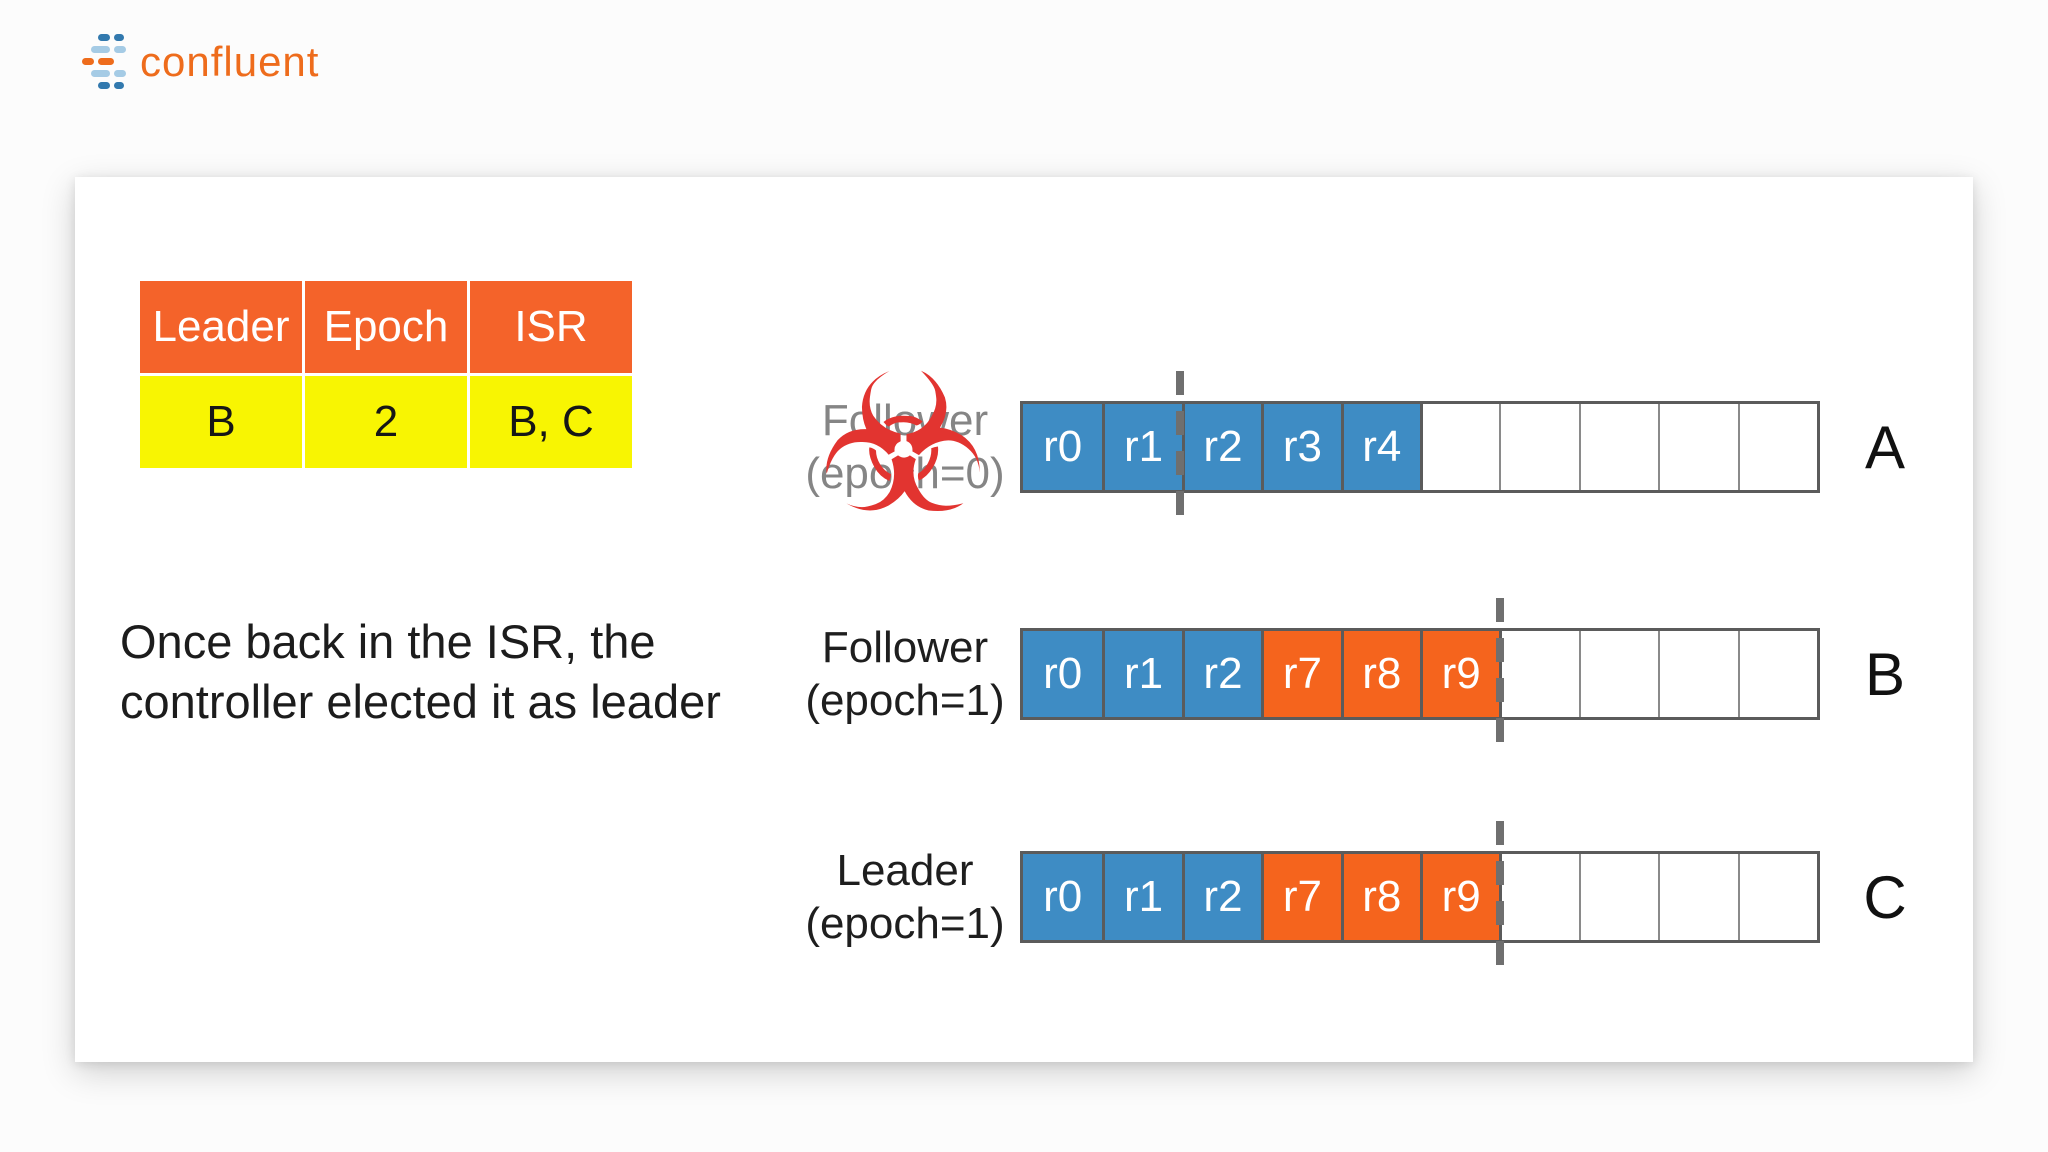 The height and width of the screenshot is (1152, 2048). I want to click on replica-c-letter: C, so click(1885, 897).